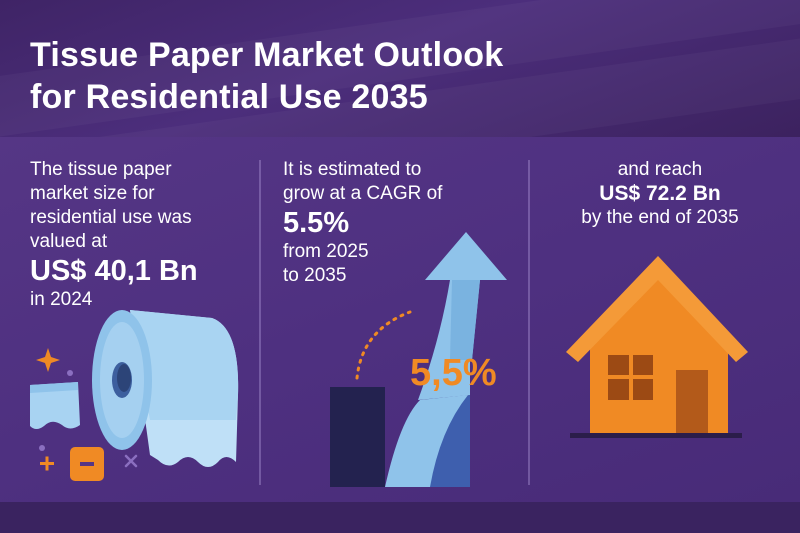 The height and width of the screenshot is (533, 800). Describe the element at coordinates (267, 55) in the screenshot. I see `title-line-1: Tissue Paper Market Outlook` at that location.